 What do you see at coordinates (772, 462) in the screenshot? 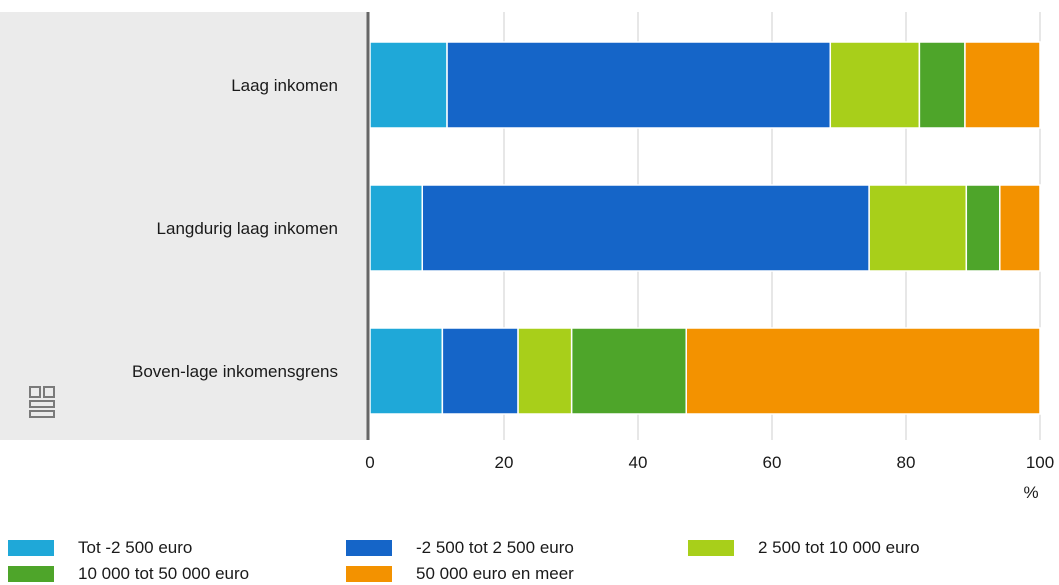
I see `x-tick-label: 60` at bounding box center [772, 462].